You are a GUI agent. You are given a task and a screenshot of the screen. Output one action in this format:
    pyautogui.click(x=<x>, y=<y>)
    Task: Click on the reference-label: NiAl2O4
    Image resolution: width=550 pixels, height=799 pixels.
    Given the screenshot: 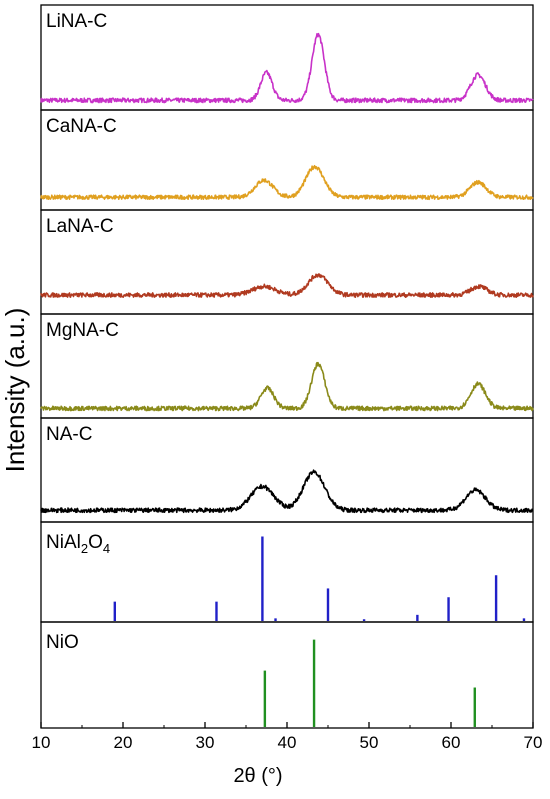 What is the action you would take?
    pyautogui.click(x=78, y=544)
    